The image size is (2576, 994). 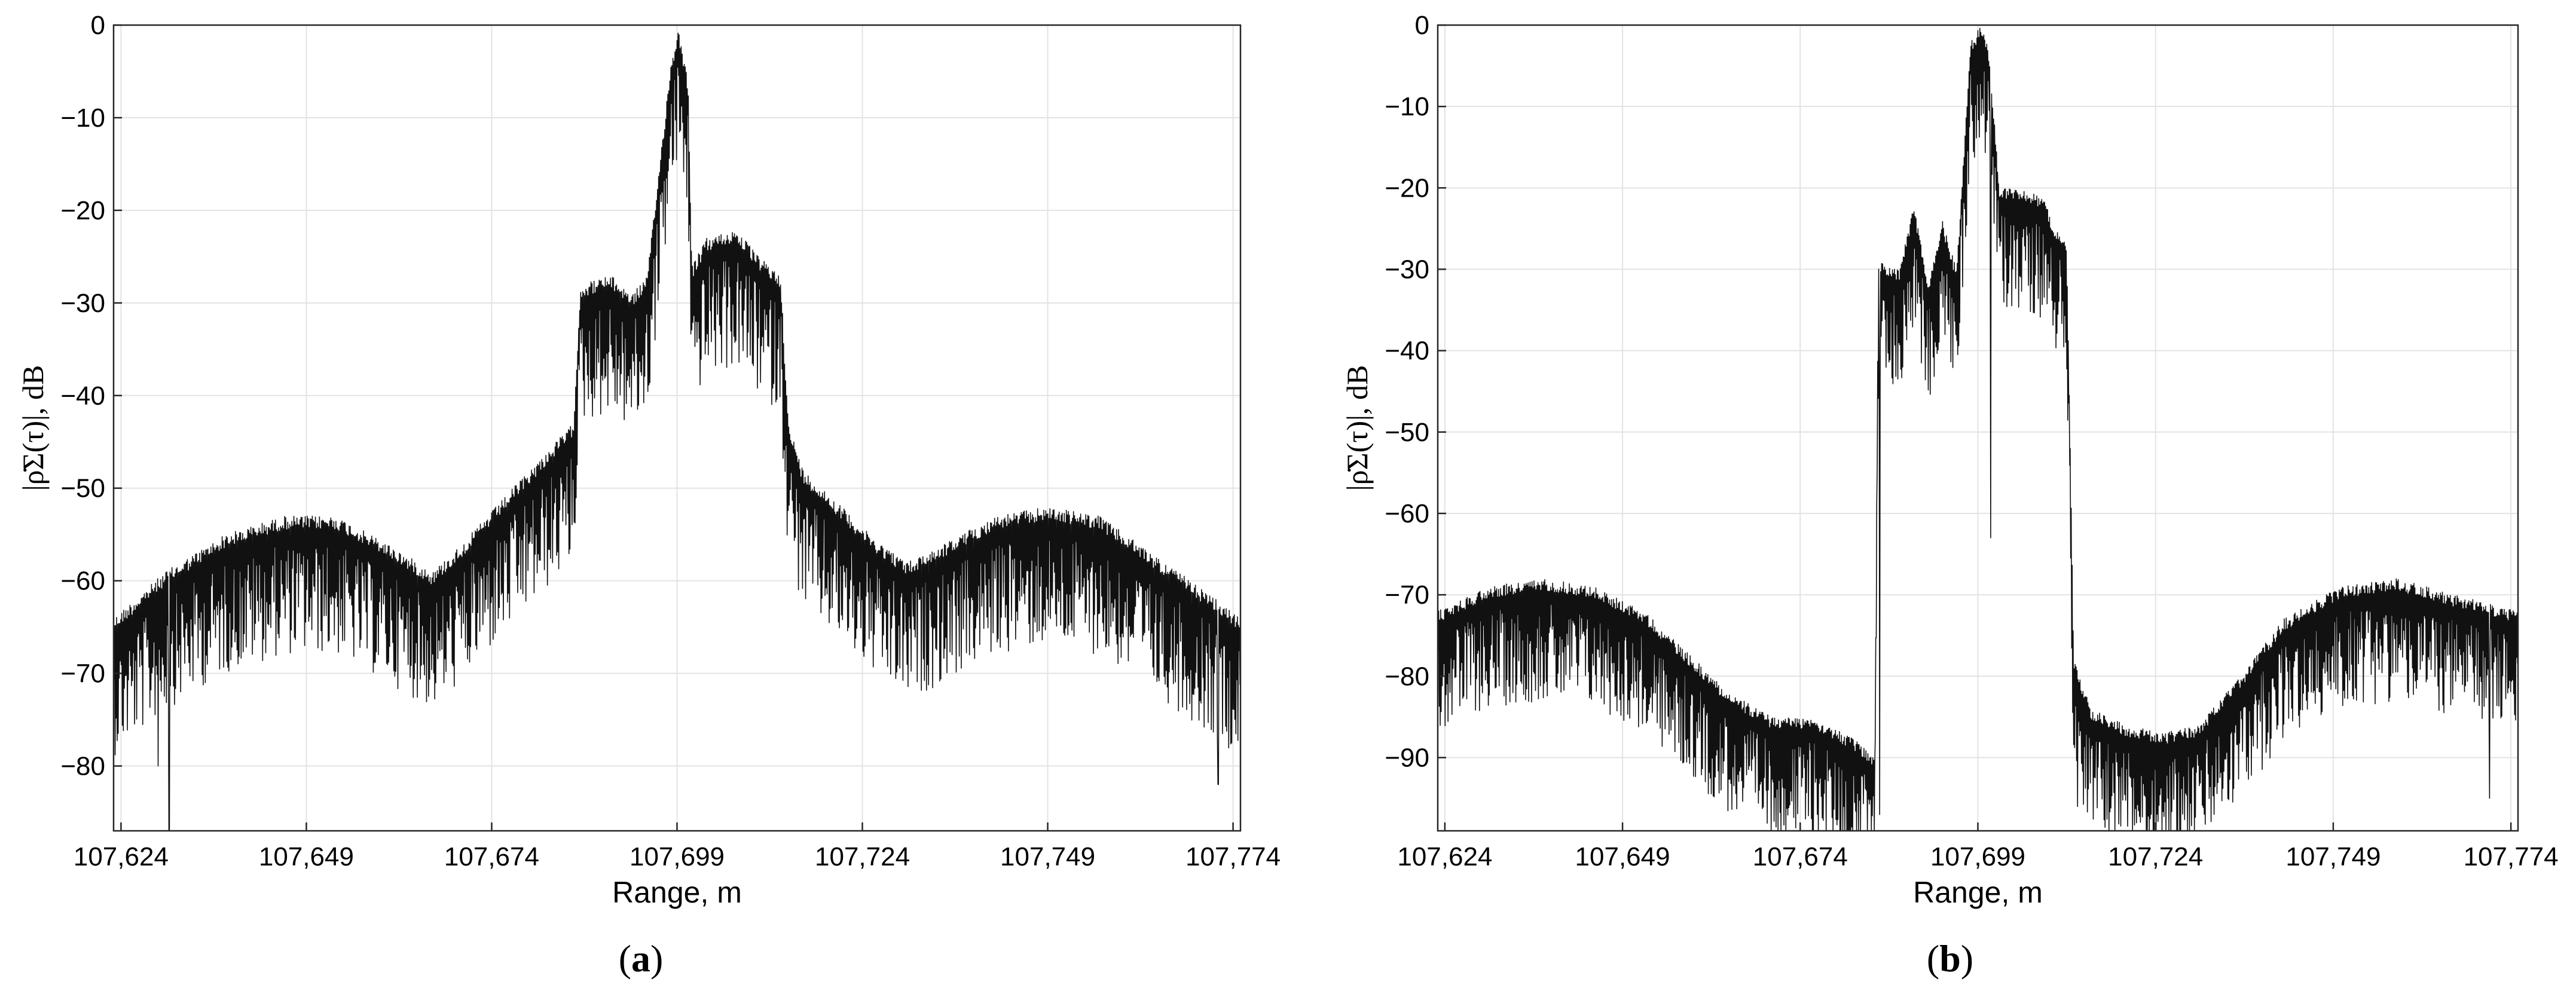 I want to click on panel-caption: (b), so click(x=1950, y=958).